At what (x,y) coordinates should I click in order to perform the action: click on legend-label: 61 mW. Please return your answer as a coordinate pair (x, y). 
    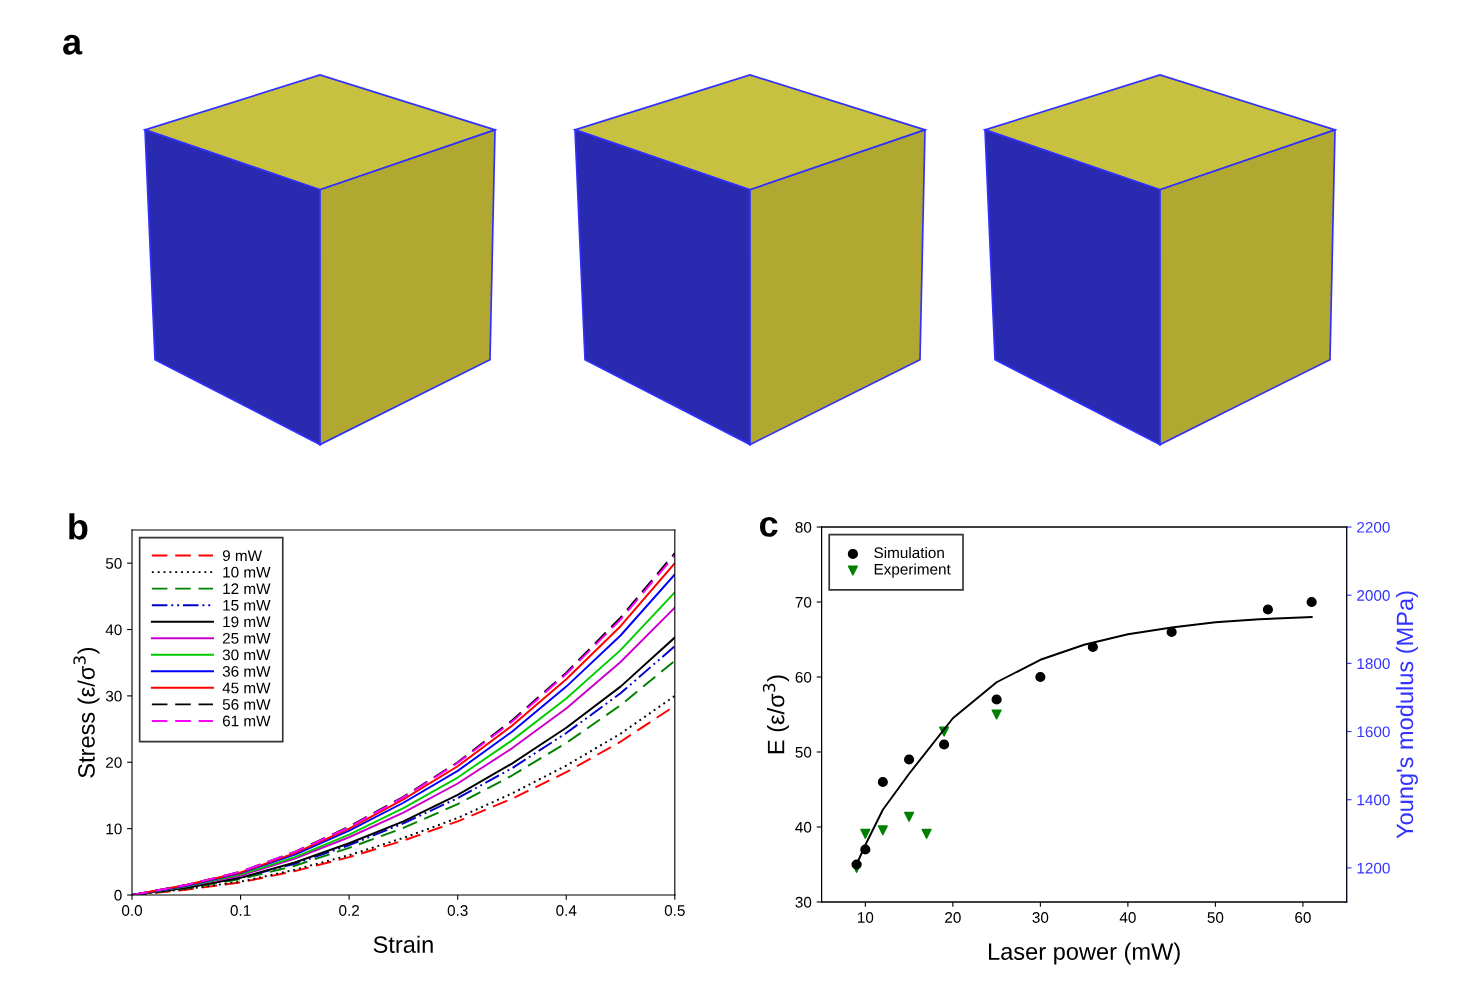
    Looking at the image, I should click on (246, 721).